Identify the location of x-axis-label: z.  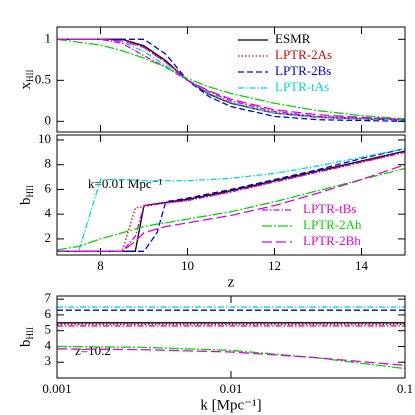
(231, 282).